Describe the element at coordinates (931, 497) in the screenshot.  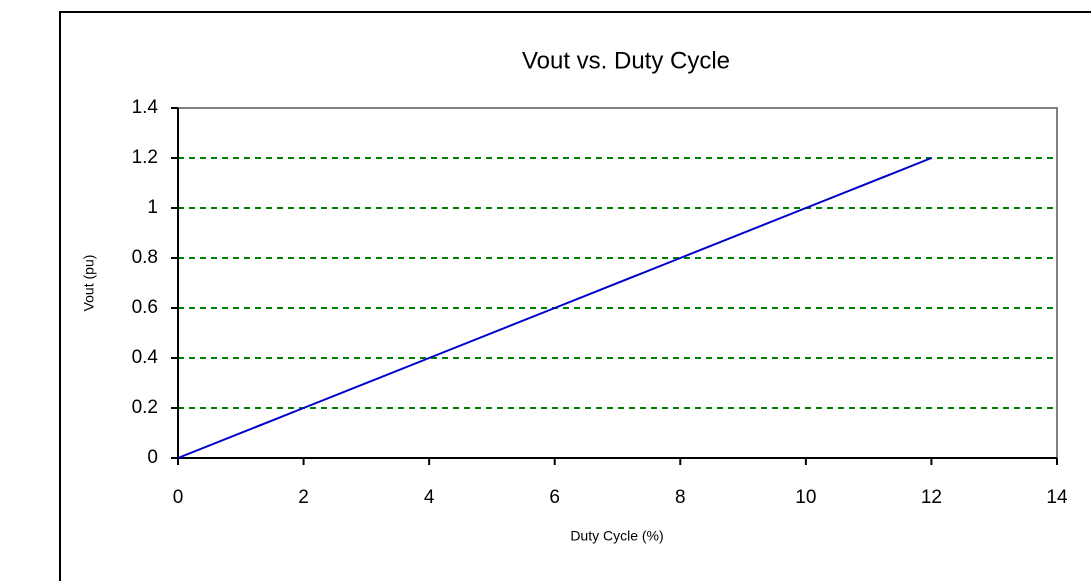
I see `x-tick-label: 12` at that location.